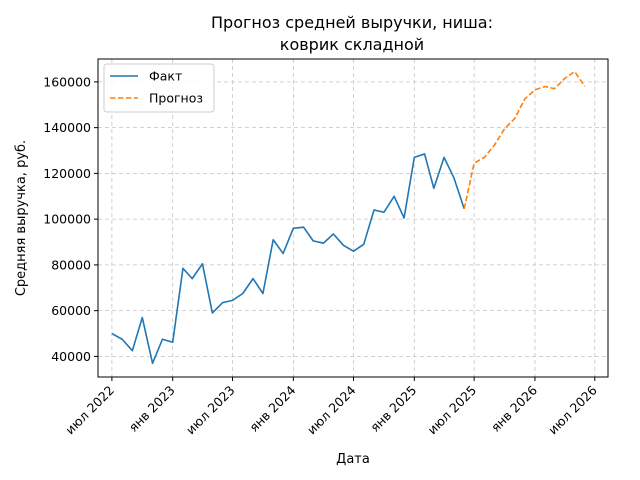  Describe the element at coordinates (71, 356) in the screenshot. I see `y-tick-label: 40000` at that location.